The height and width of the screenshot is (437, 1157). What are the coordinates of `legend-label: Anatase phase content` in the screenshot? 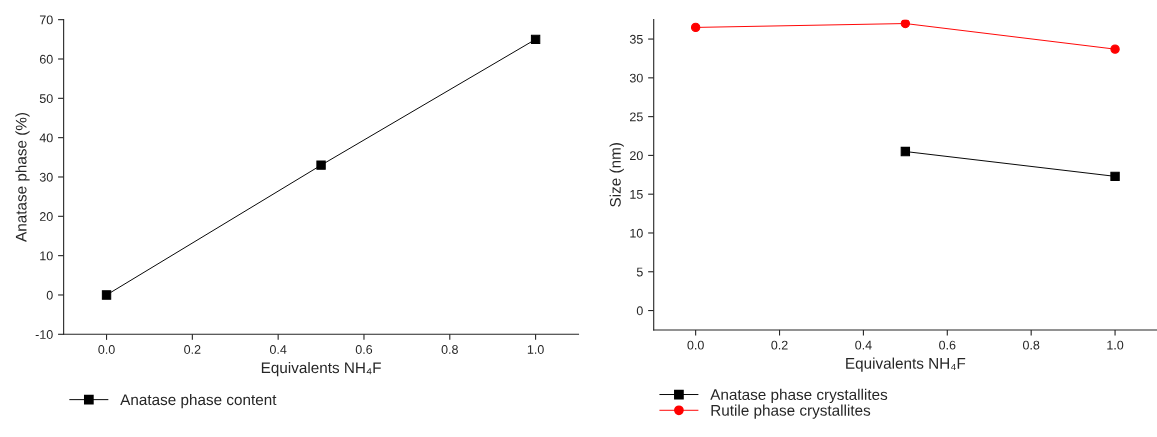 It's located at (198, 401).